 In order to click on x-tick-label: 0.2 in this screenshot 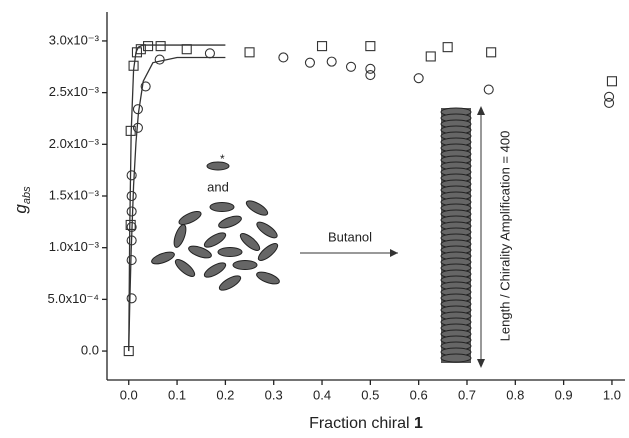, I will do `click(225, 394)`.